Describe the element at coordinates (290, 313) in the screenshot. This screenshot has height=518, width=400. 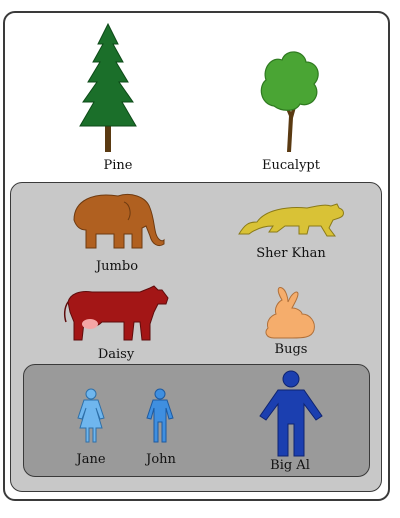
I see `rabbit-icon` at that location.